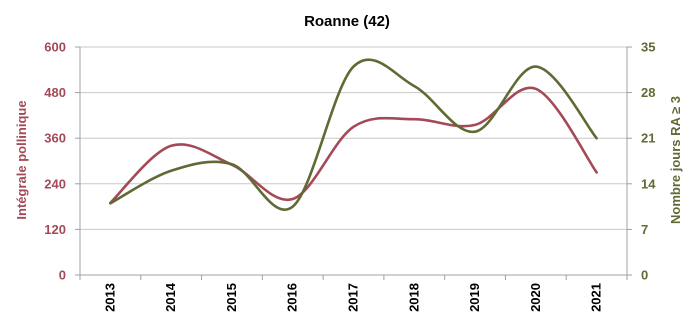 The image size is (694, 329). I want to click on y-left-tick-label: 240, so click(55, 183).